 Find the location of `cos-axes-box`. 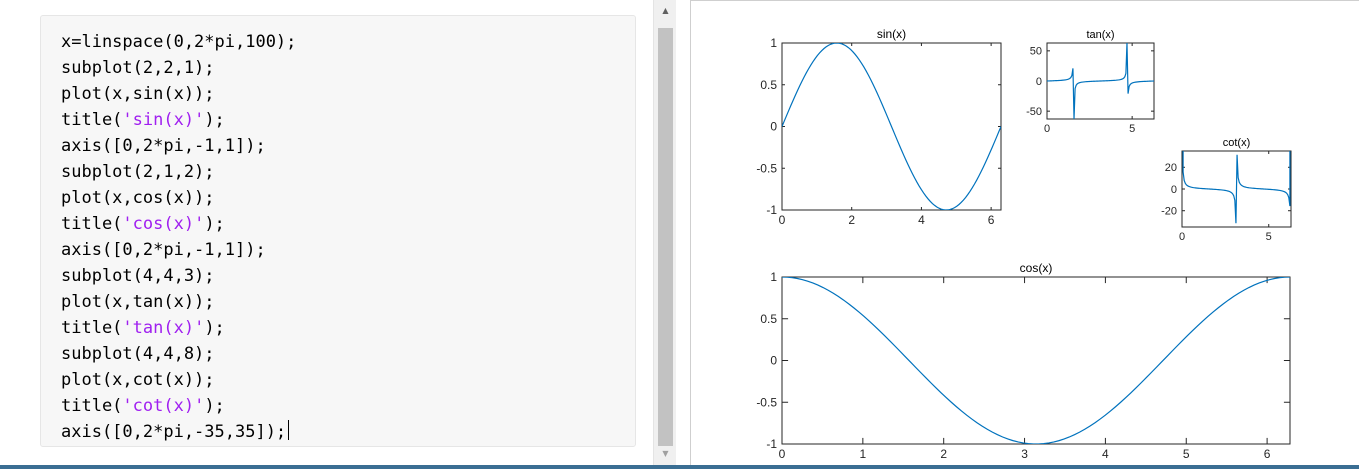

cos-axes-box is located at coordinates (1036, 360).